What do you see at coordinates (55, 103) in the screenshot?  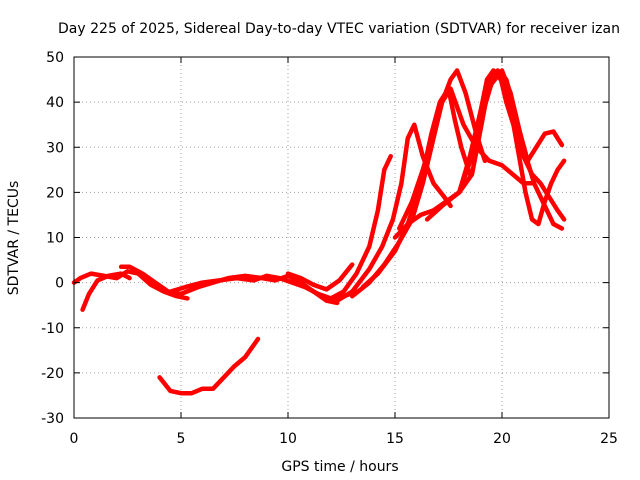 I see `y-tick-label: 40` at bounding box center [55, 103].